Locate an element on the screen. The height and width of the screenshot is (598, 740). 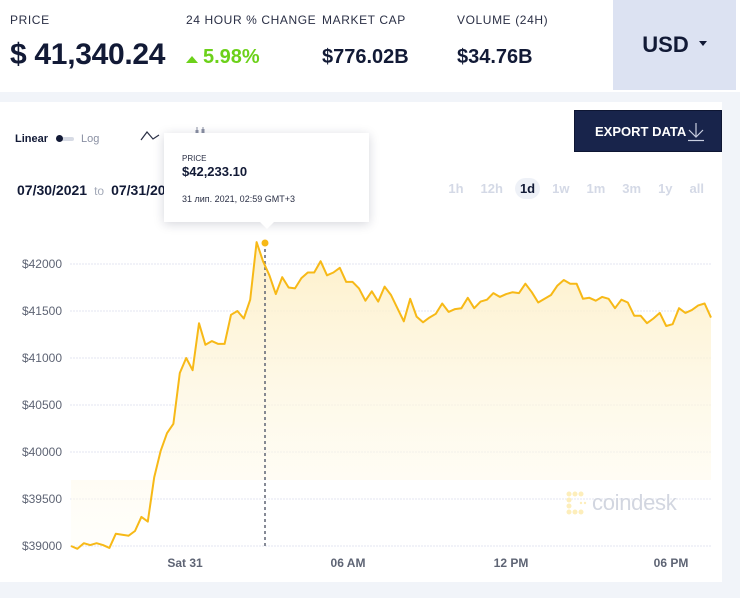
coindesk-logo-icon is located at coordinates (576, 503).